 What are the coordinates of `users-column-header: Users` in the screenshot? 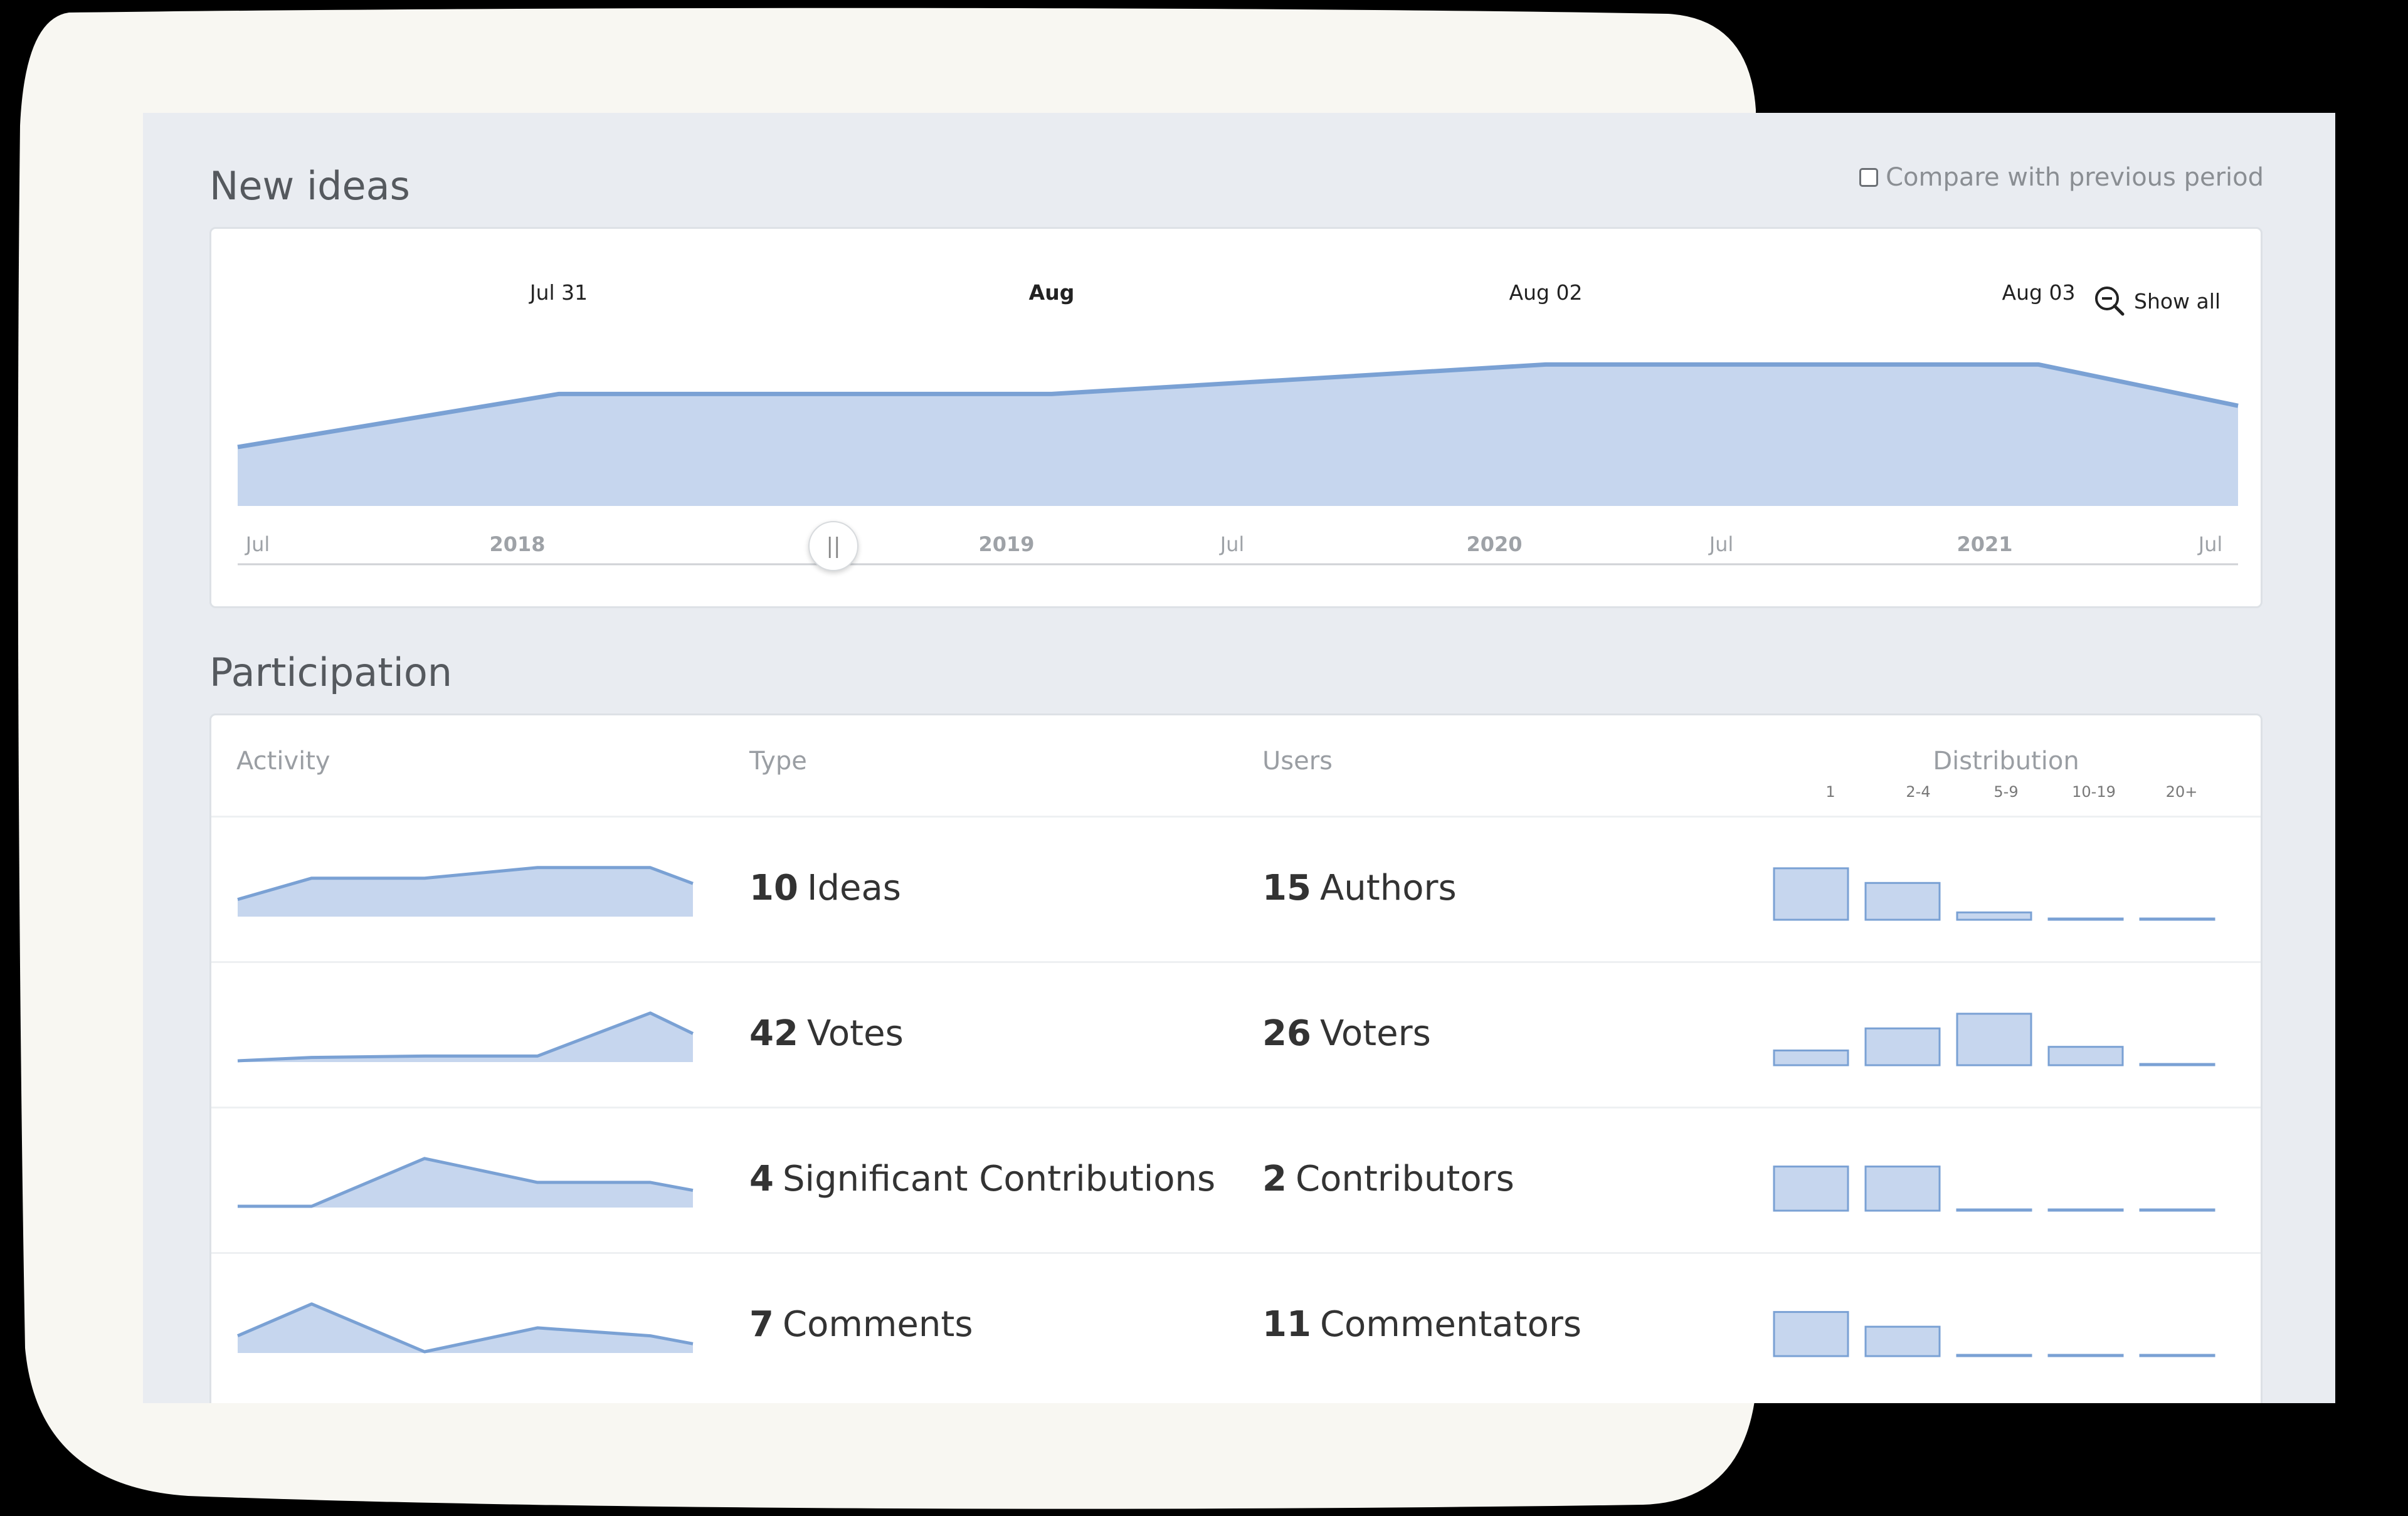 It's located at (1297, 762).